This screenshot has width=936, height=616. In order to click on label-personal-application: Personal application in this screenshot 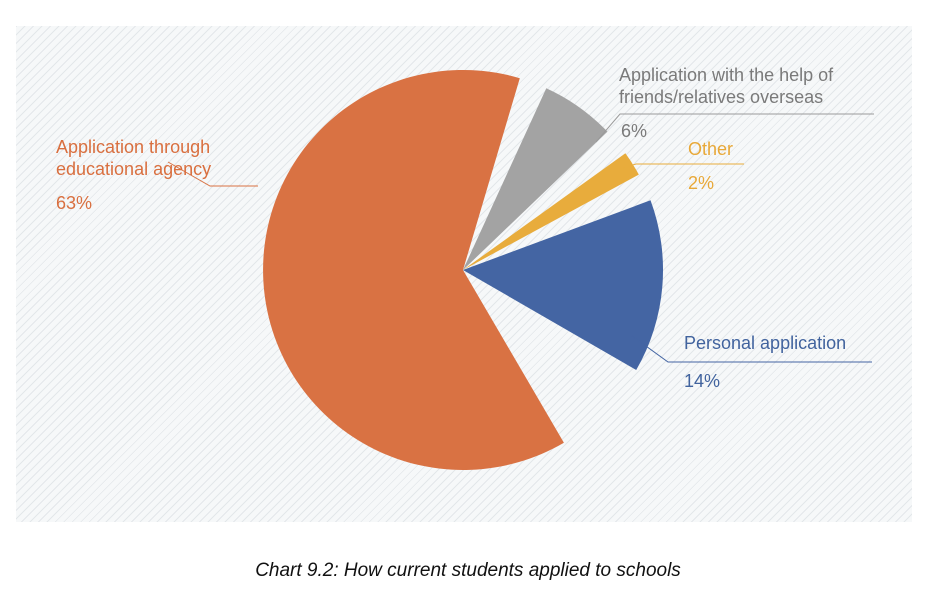, I will do `click(765, 343)`.